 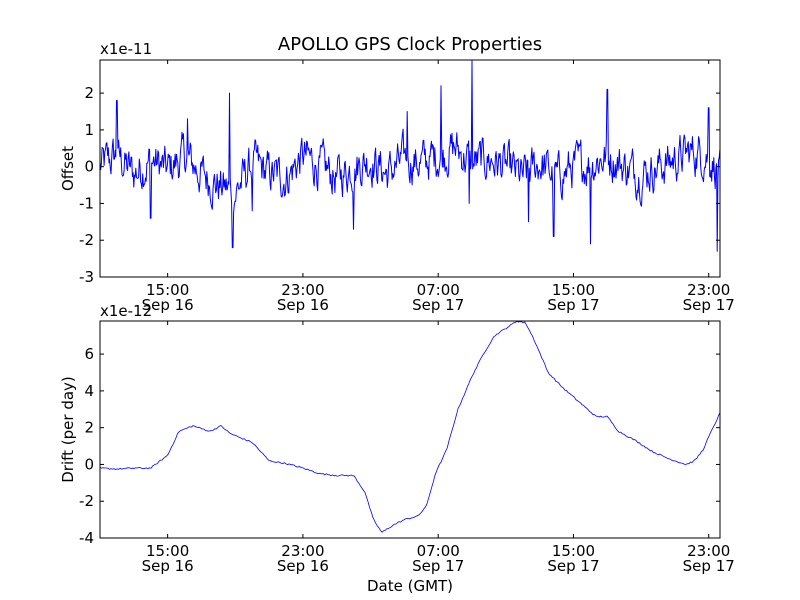 I want to click on offset-y-tick-label: -2, so click(x=86, y=240).